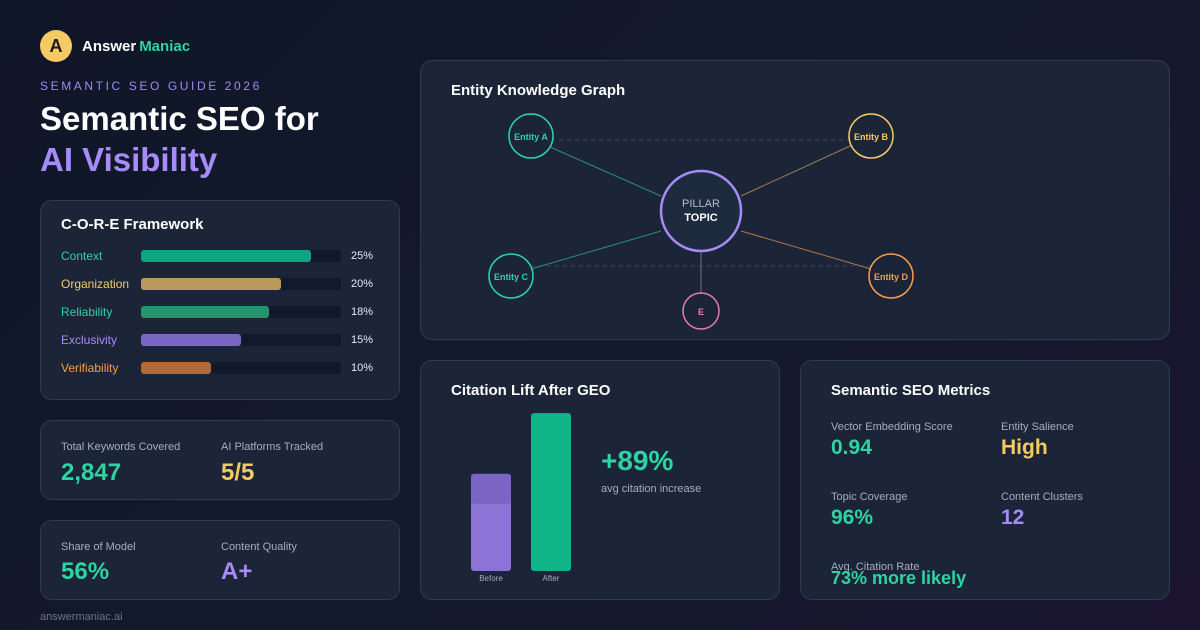 This screenshot has height=630, width=1200. What do you see at coordinates (852, 517) in the screenshot?
I see `topic-coverage-value: 96%` at bounding box center [852, 517].